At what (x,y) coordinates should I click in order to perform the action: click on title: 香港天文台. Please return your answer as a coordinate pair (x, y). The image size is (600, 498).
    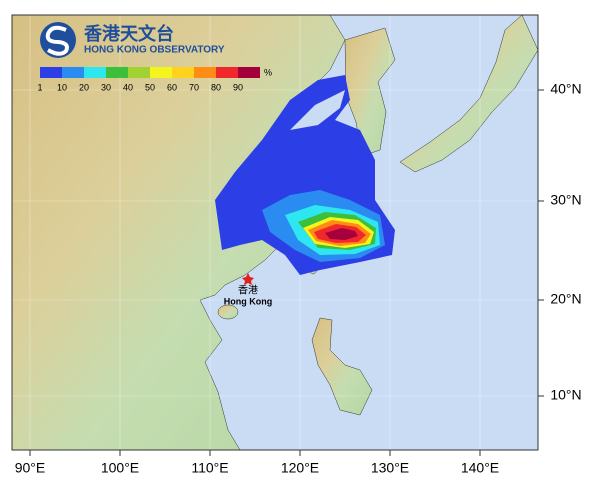
    Looking at the image, I should click on (128, 33).